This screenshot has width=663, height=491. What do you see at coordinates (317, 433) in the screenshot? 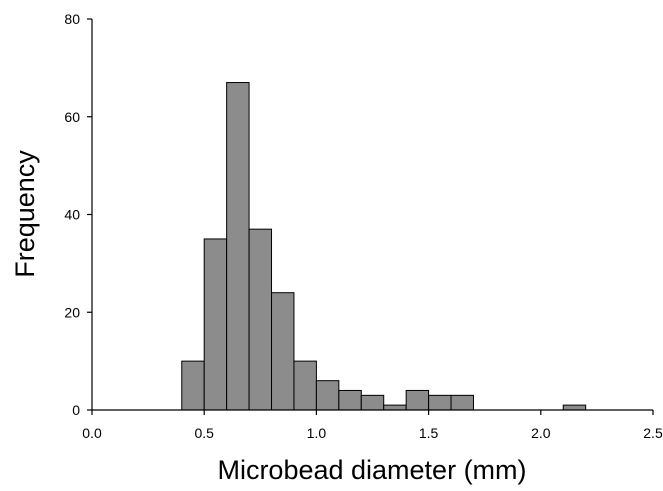
I see `x-tick-label: 1.0` at bounding box center [317, 433].